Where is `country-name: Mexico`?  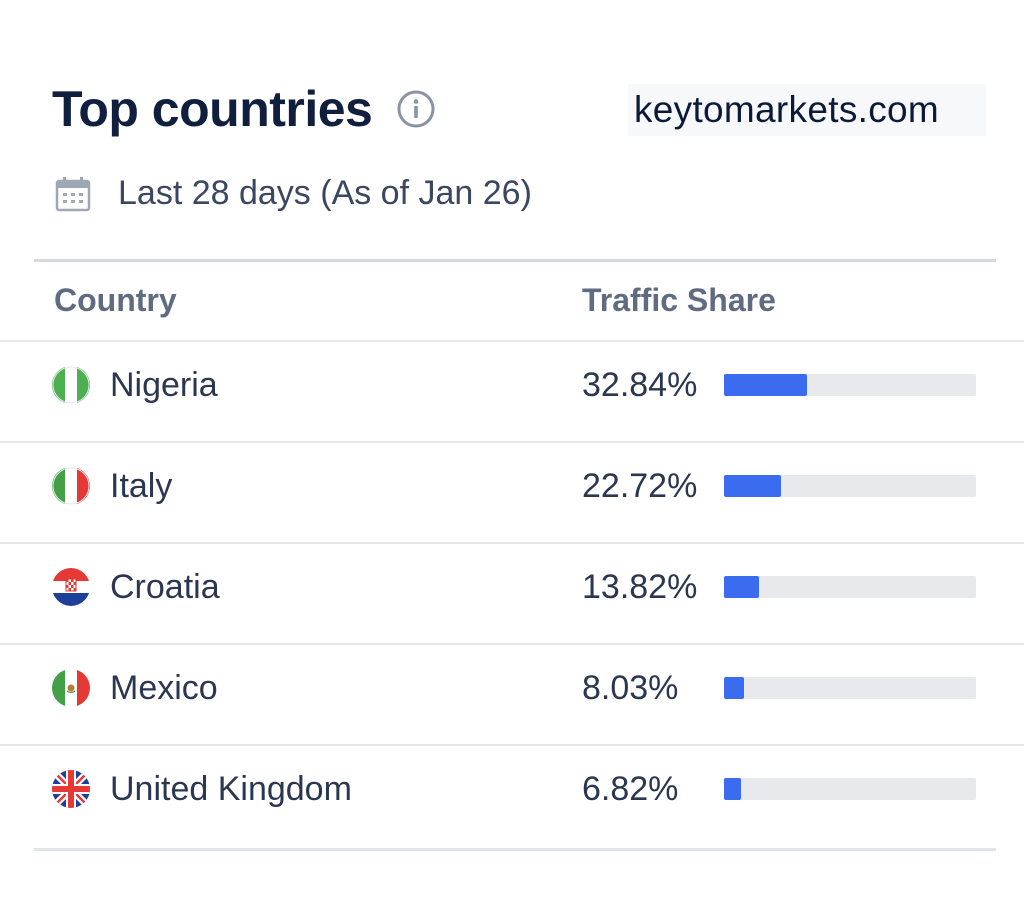
country-name: Mexico is located at coordinates (164, 688).